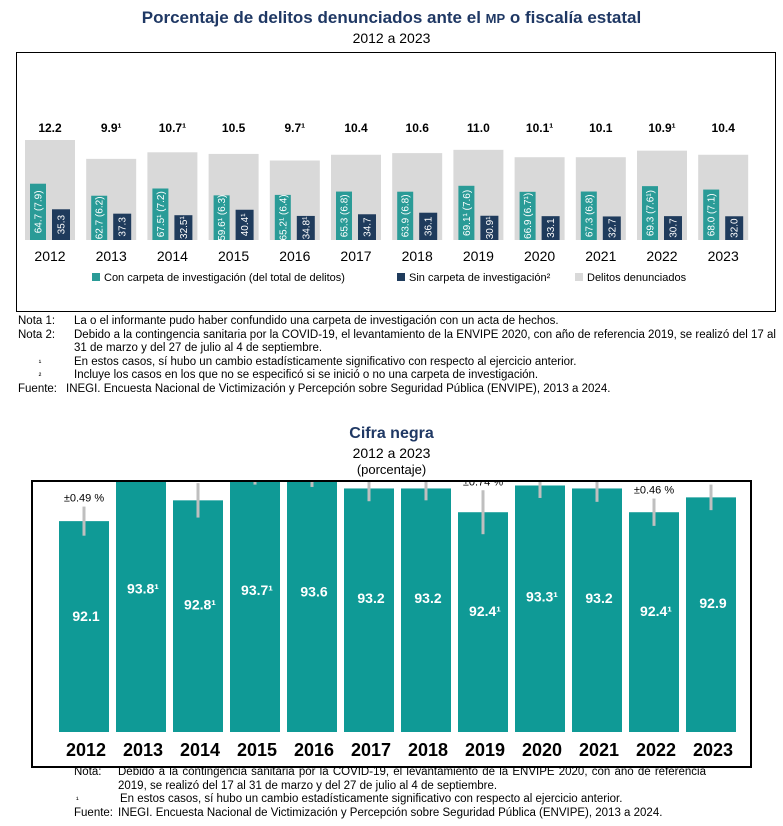 The height and width of the screenshot is (826, 783). Describe the element at coordinates (345, 215) in the screenshot. I see `con-label: 65.3 (6.8)` at that location.